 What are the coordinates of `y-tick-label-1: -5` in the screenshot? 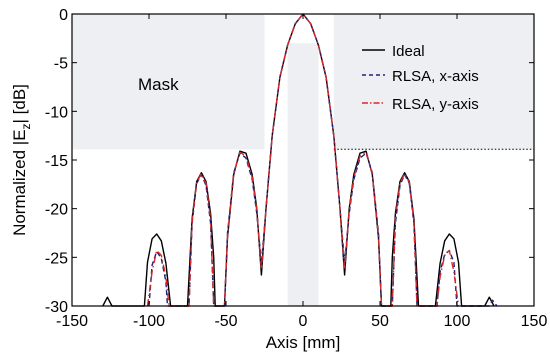 It's located at (61, 64).